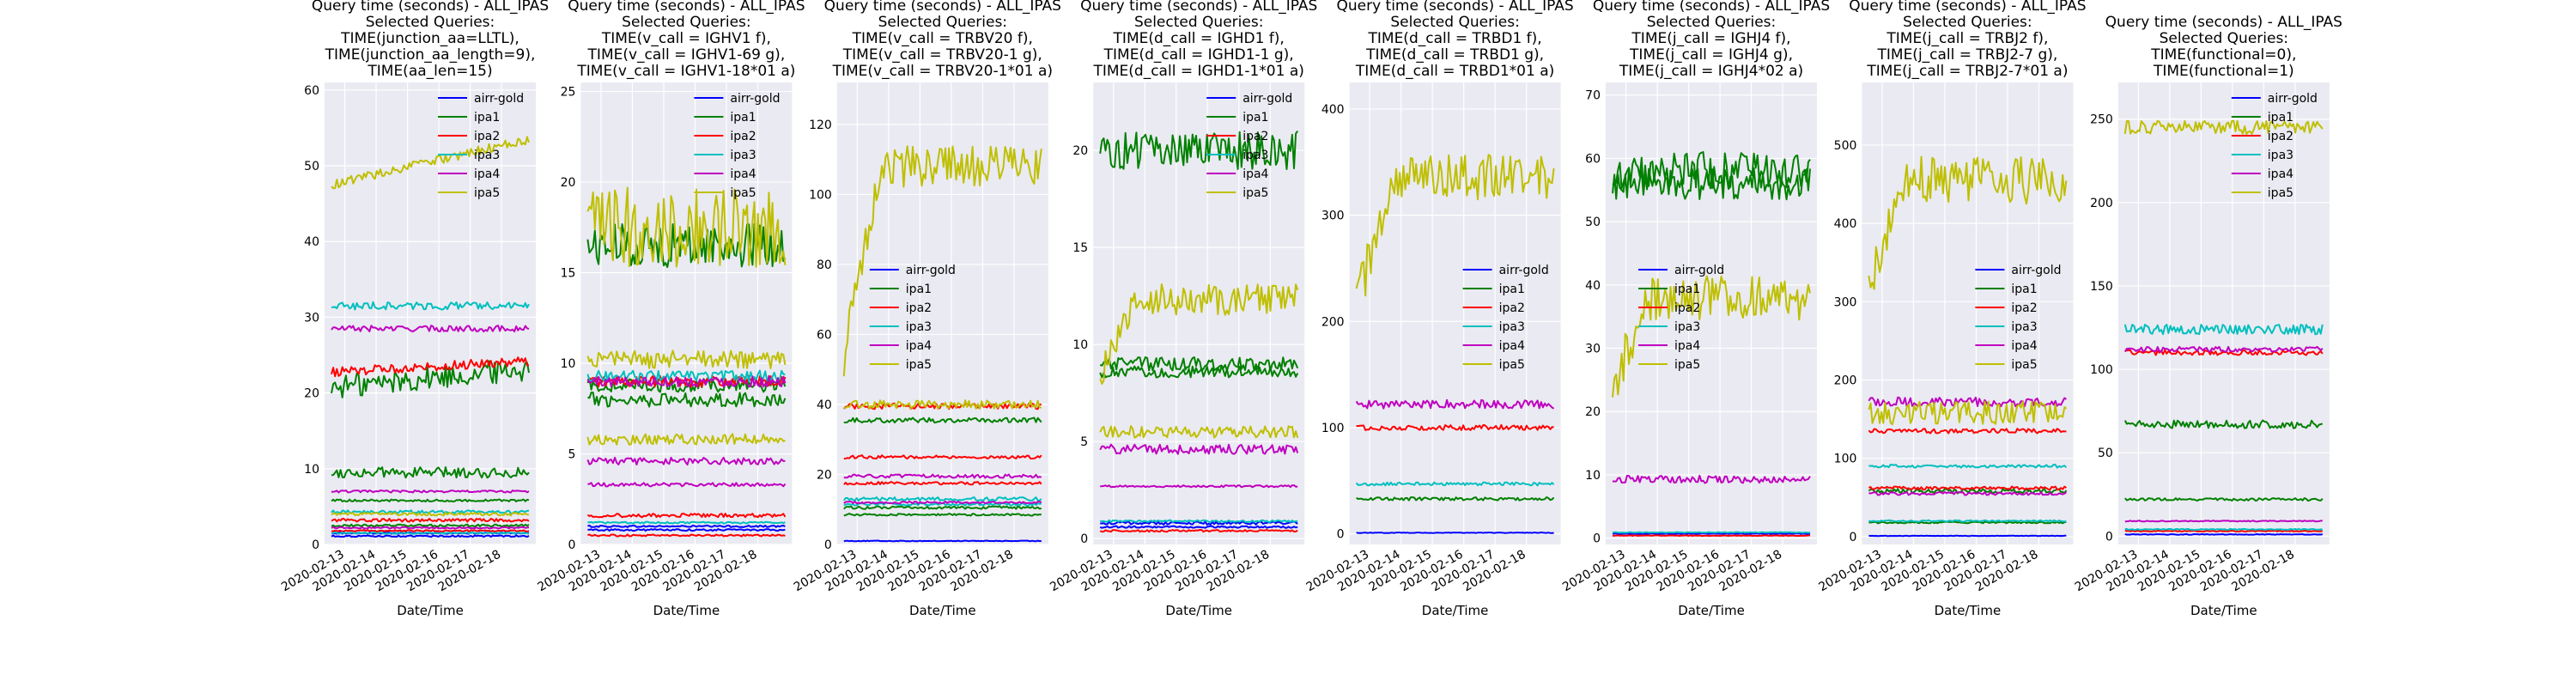 The height and width of the screenshot is (687, 2576). I want to click on chart-title-line: TIME(d_call = TRBD1 f),, so click(1455, 38).